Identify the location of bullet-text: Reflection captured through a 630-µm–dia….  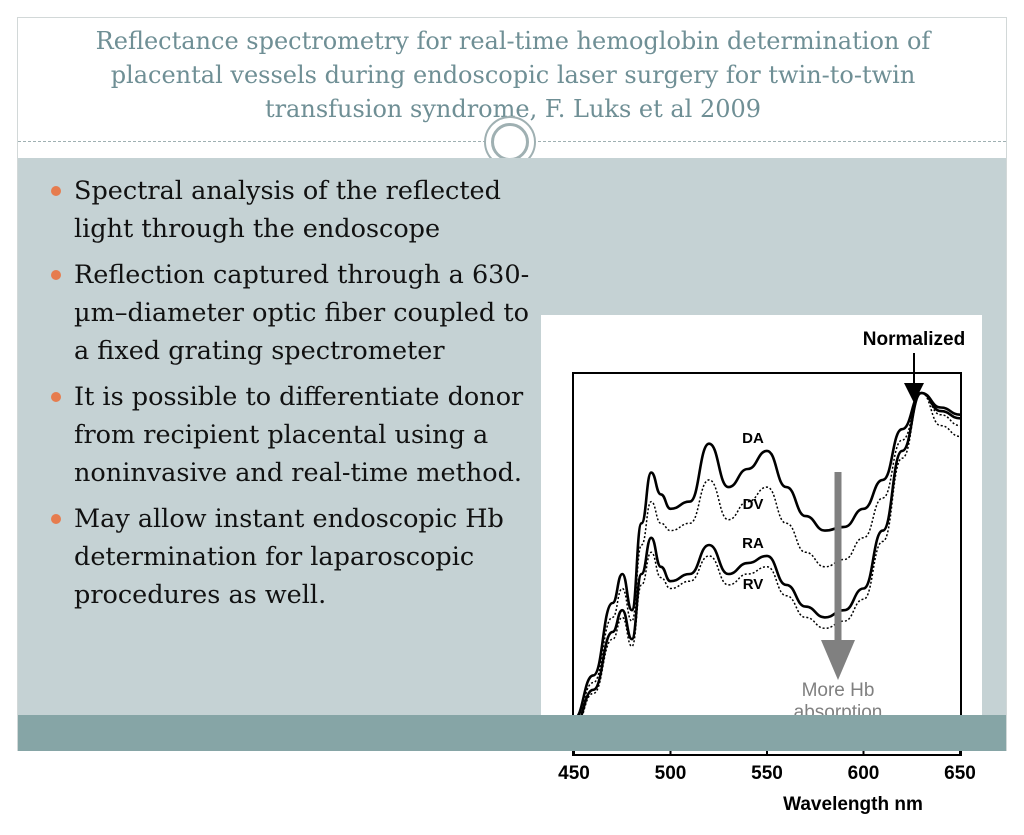
(302, 313).